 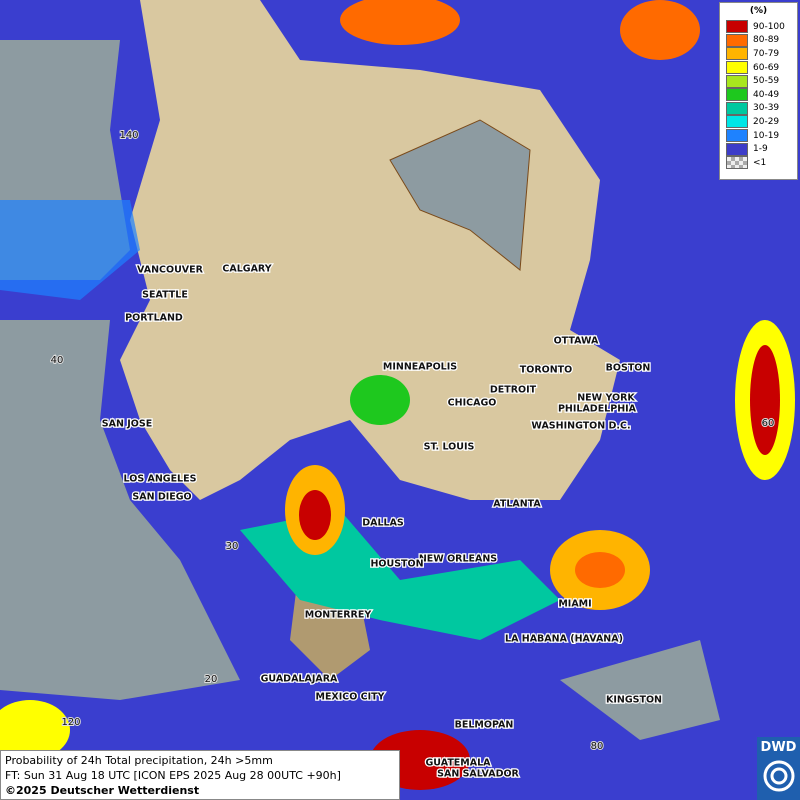 I want to click on legend-item: <1, so click(x=758, y=163).